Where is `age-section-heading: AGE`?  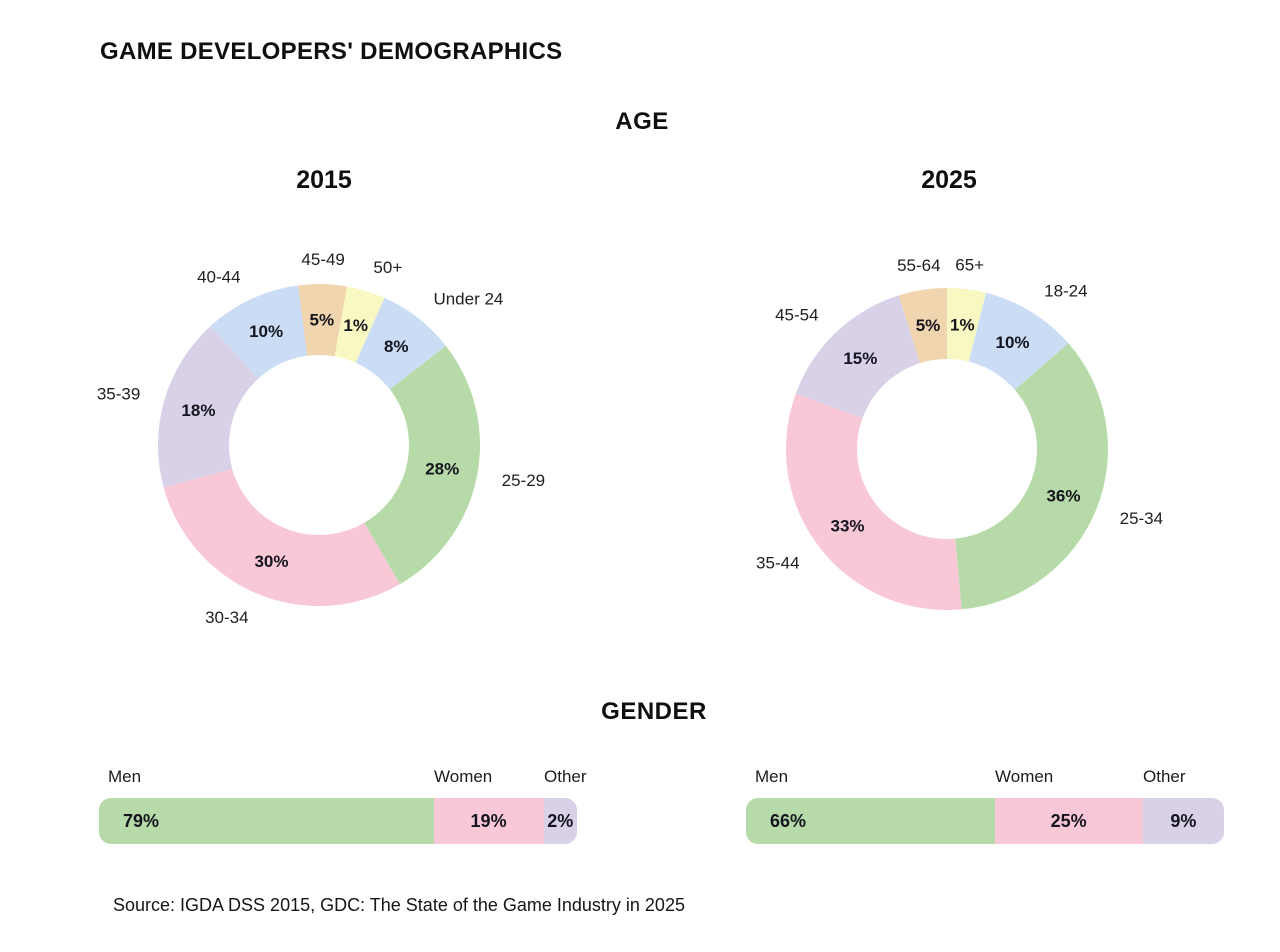
age-section-heading: AGE is located at coordinates (642, 121).